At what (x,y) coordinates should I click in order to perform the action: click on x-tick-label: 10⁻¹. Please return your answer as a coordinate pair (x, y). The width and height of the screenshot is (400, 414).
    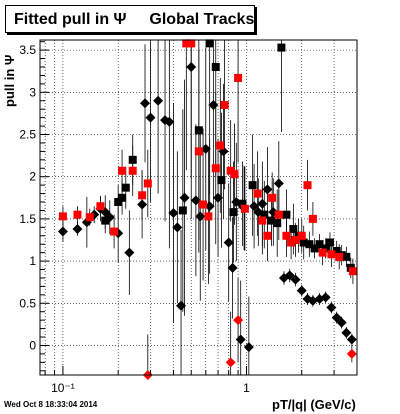
    Looking at the image, I should click on (63, 388).